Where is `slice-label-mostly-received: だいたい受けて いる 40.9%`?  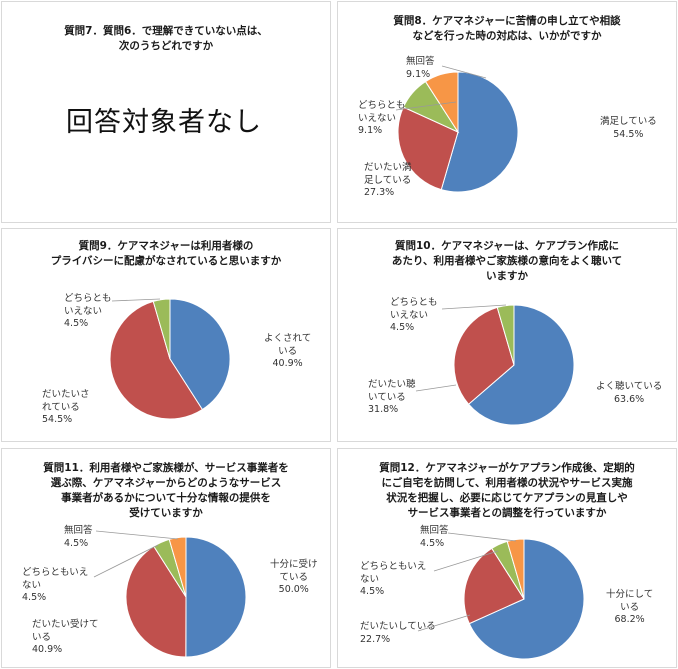
slice-label-mostly-received: だいたい受けて いる 40.9% is located at coordinates (65, 637).